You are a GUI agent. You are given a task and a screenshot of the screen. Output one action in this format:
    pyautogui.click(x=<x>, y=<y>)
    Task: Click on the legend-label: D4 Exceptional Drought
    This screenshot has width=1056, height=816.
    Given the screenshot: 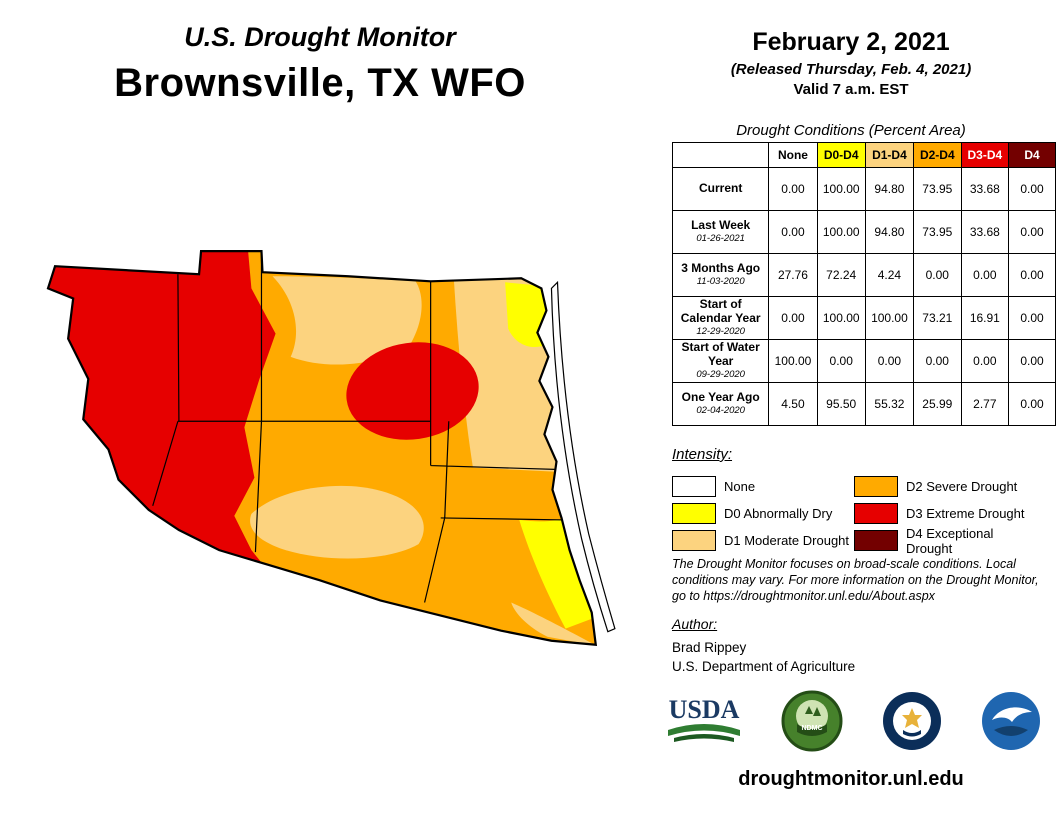 What is the action you would take?
    pyautogui.click(x=950, y=540)
    